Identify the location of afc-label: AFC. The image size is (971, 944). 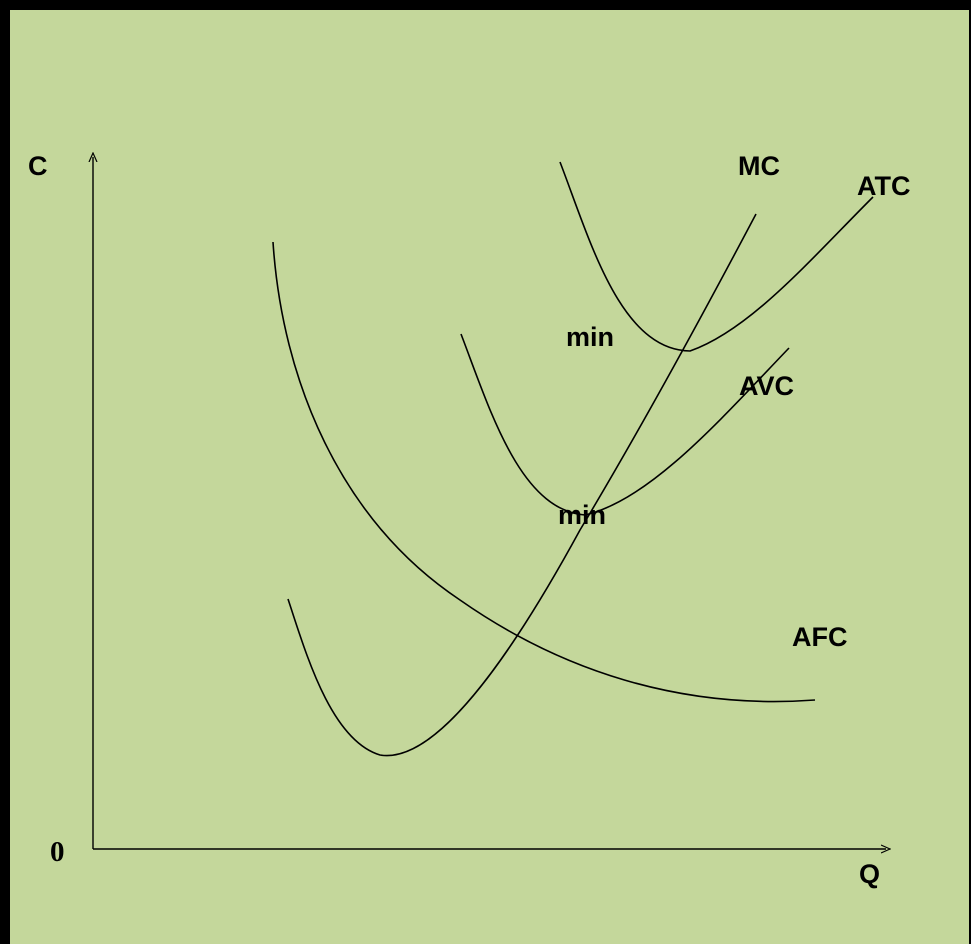
(820, 637).